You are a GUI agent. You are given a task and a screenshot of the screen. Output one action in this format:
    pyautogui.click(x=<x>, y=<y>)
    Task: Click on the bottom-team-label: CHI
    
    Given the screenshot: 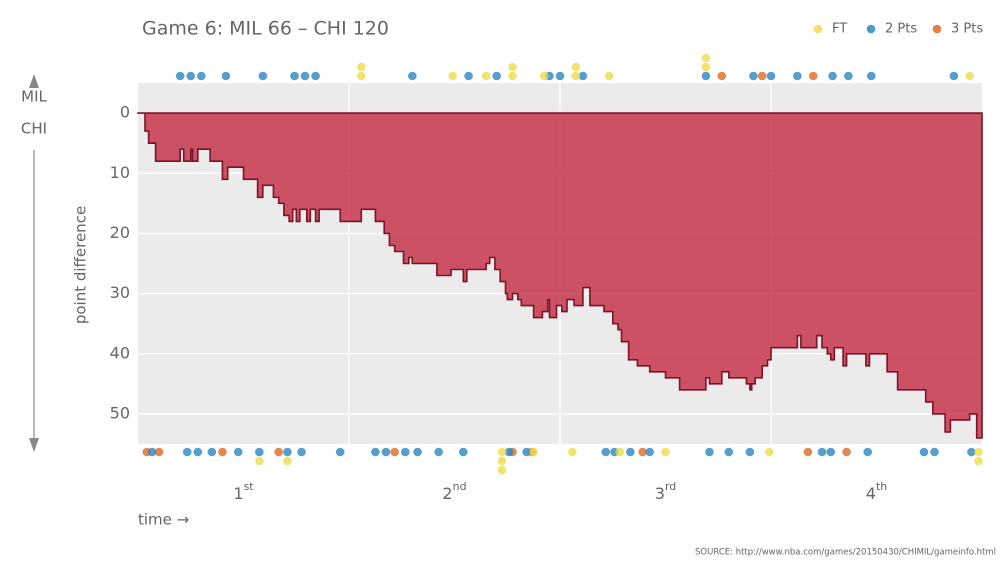 What is the action you would take?
    pyautogui.click(x=34, y=129)
    